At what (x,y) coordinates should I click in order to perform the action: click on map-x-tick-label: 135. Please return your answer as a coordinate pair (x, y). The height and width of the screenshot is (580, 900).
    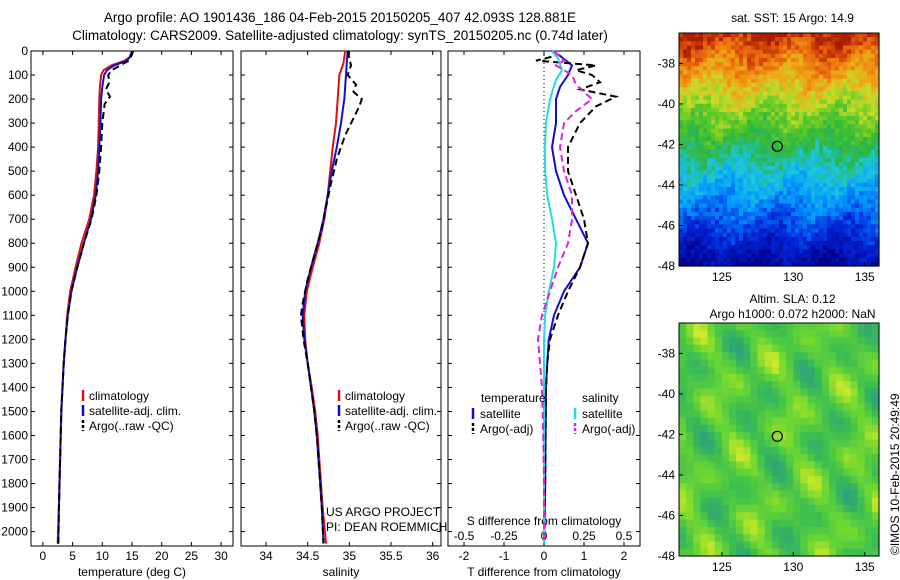
    Looking at the image, I should click on (865, 277).